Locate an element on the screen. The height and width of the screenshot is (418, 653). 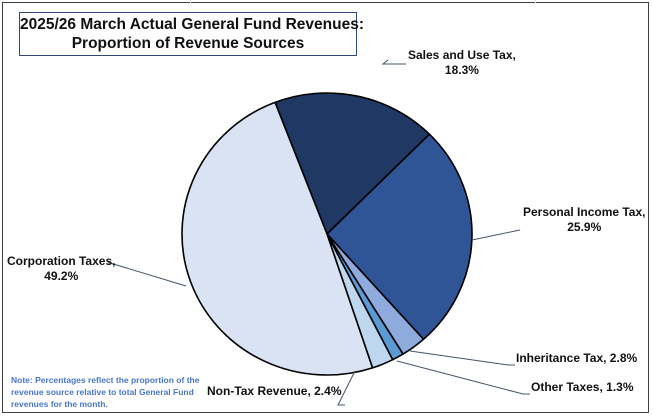
data-label-name: Sales and Use Tax, is located at coordinates (462, 55).